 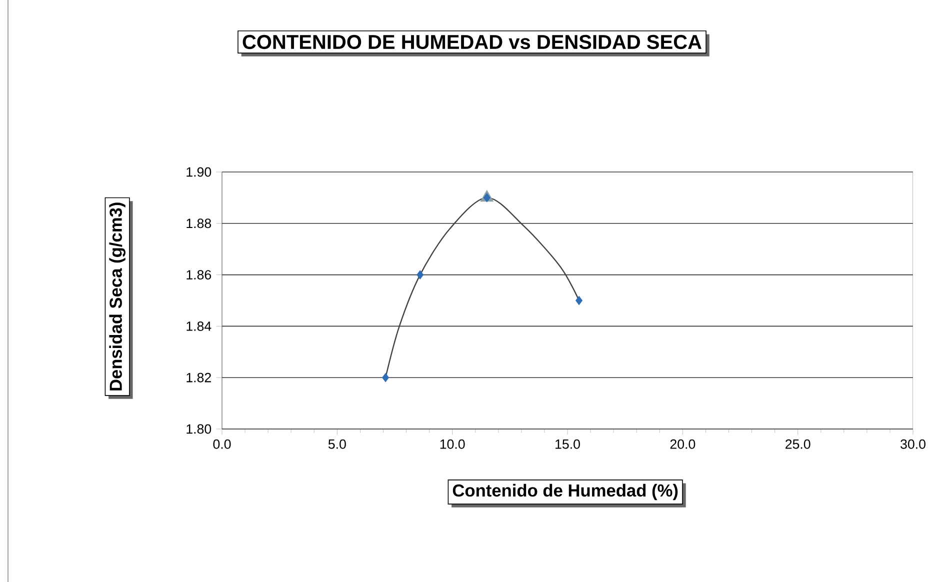 I want to click on y-tick-label: 1.84, so click(x=199, y=326).